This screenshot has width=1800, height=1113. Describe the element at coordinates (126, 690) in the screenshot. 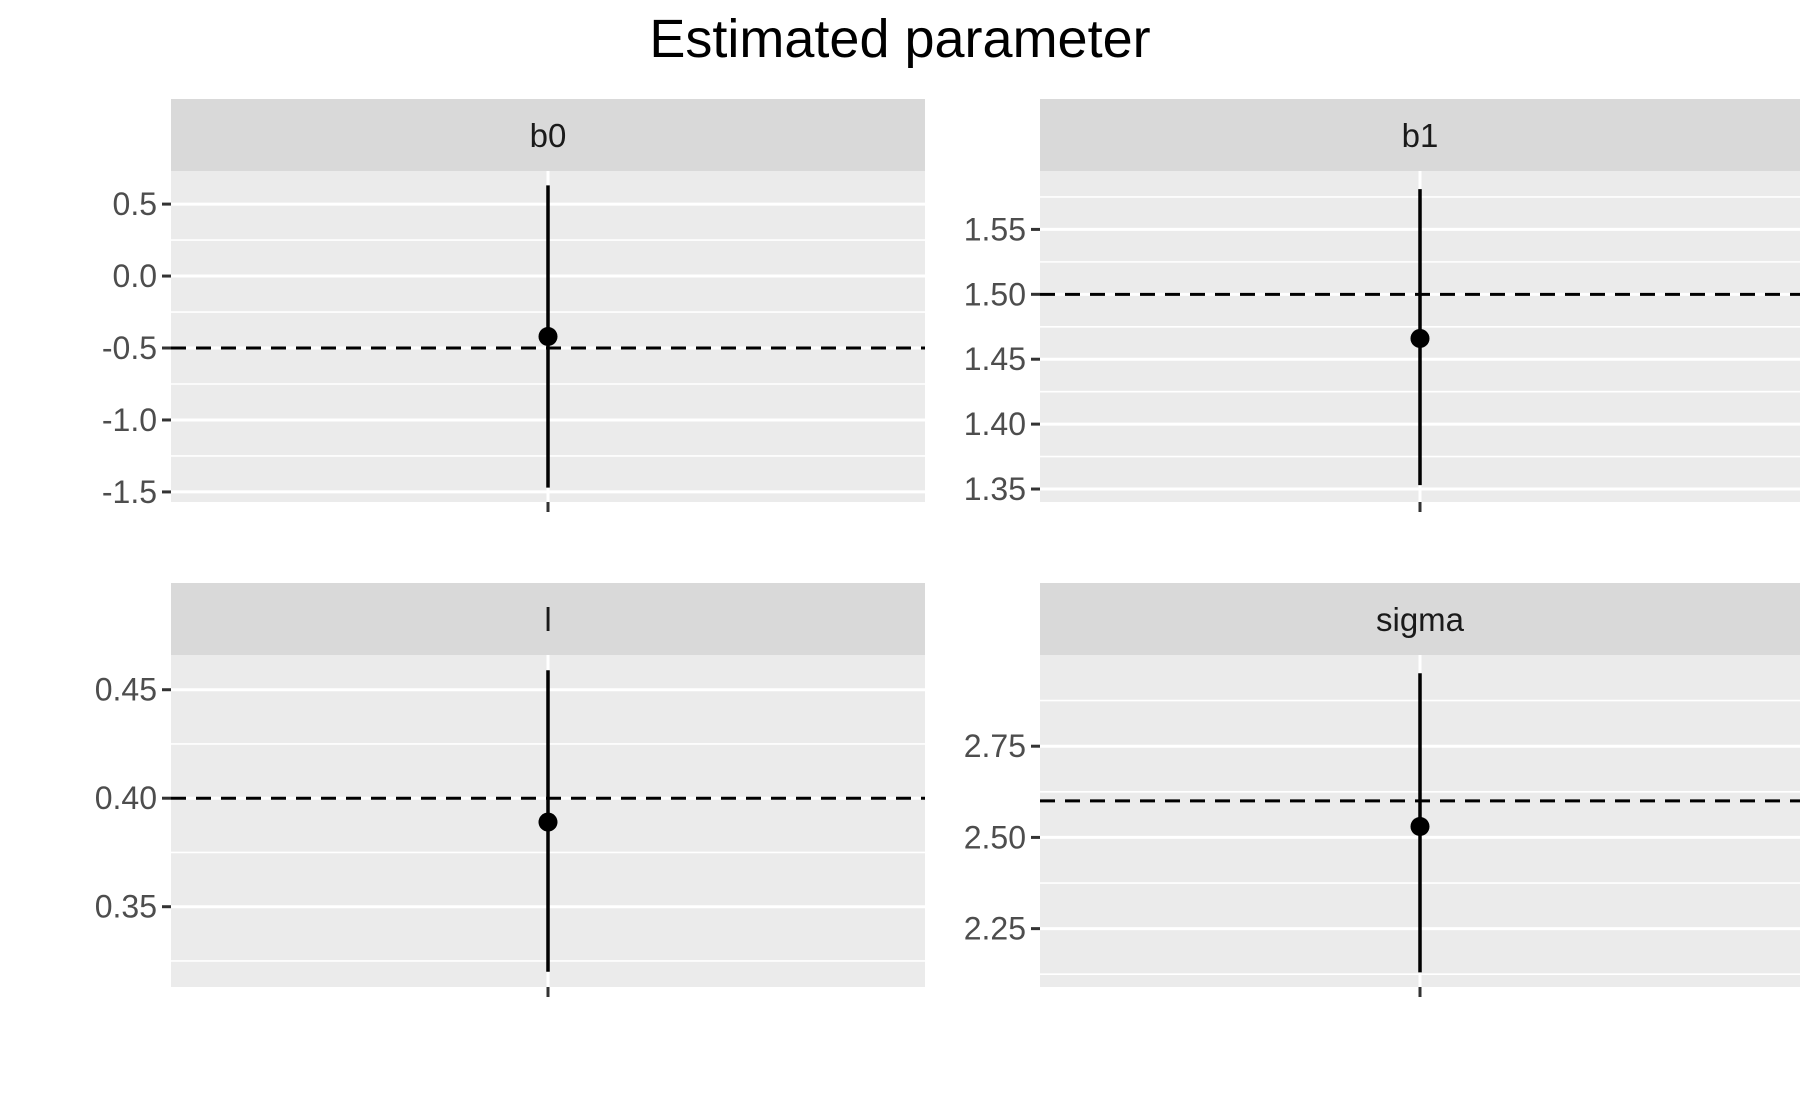

I see `y-tick-label: 0.45` at that location.